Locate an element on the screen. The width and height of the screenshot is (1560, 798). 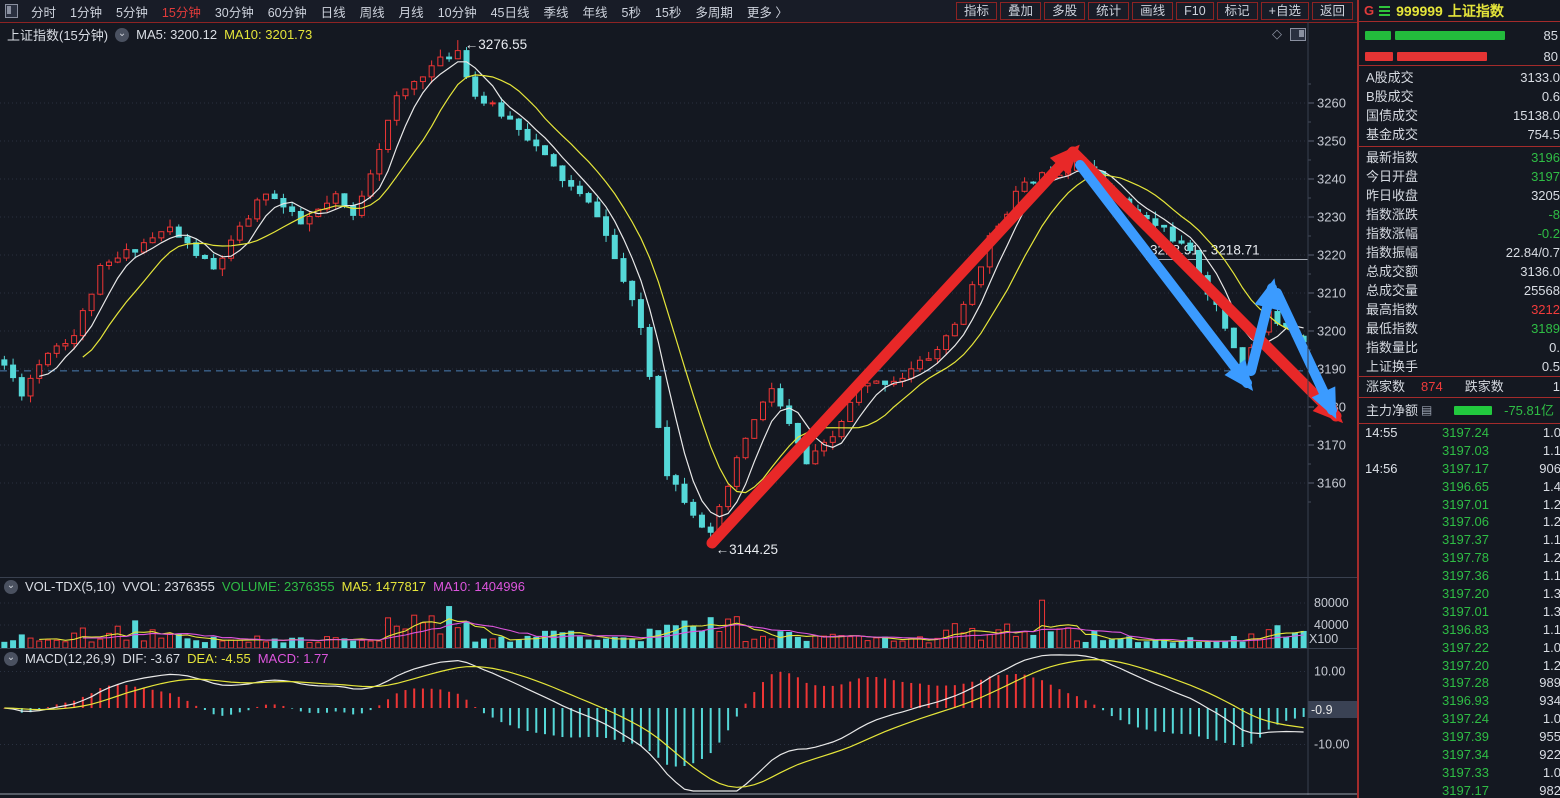
advancers-label: 涨家数 is located at coordinates (1386, 386).